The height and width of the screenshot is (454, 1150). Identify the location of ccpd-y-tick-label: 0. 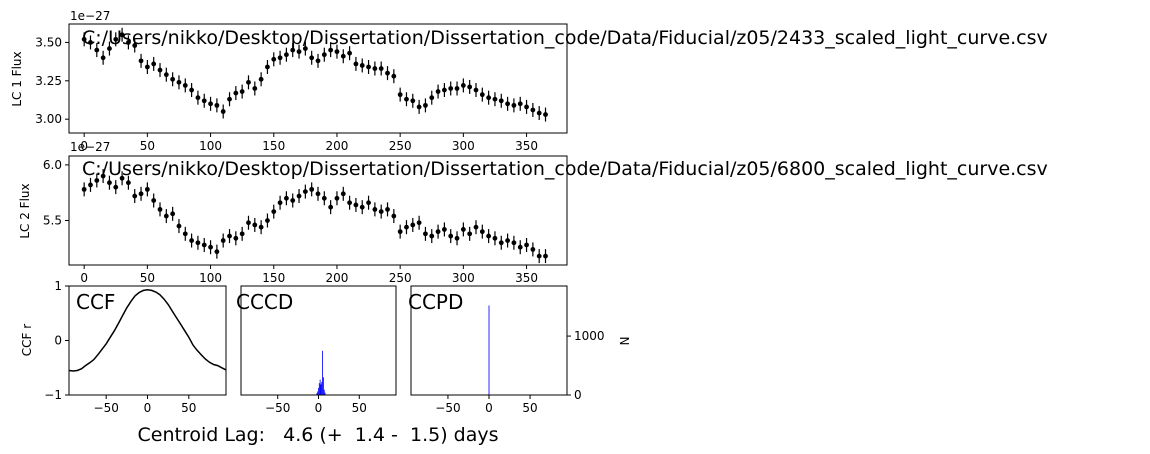
(578, 395).